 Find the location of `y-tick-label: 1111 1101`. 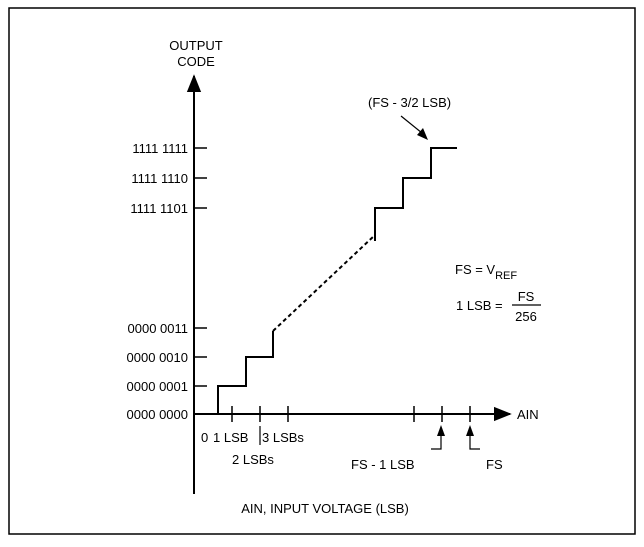

y-tick-label: 1111 1101 is located at coordinates (159, 208).